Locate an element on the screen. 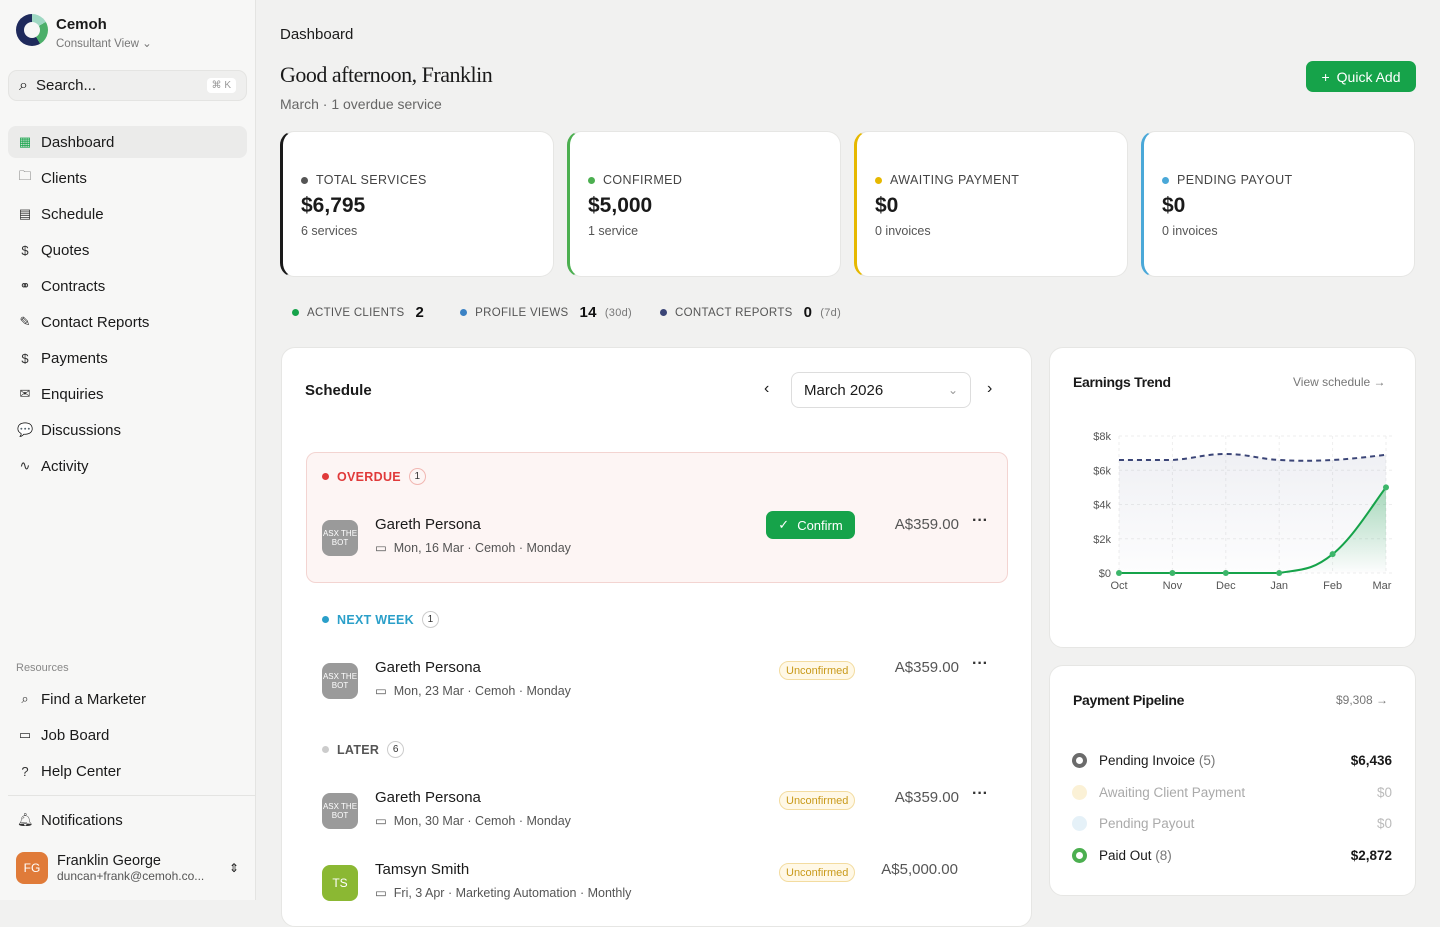 The width and height of the screenshot is (1440, 927). item-date: Mon, 30 Mar is located at coordinates (428, 821).